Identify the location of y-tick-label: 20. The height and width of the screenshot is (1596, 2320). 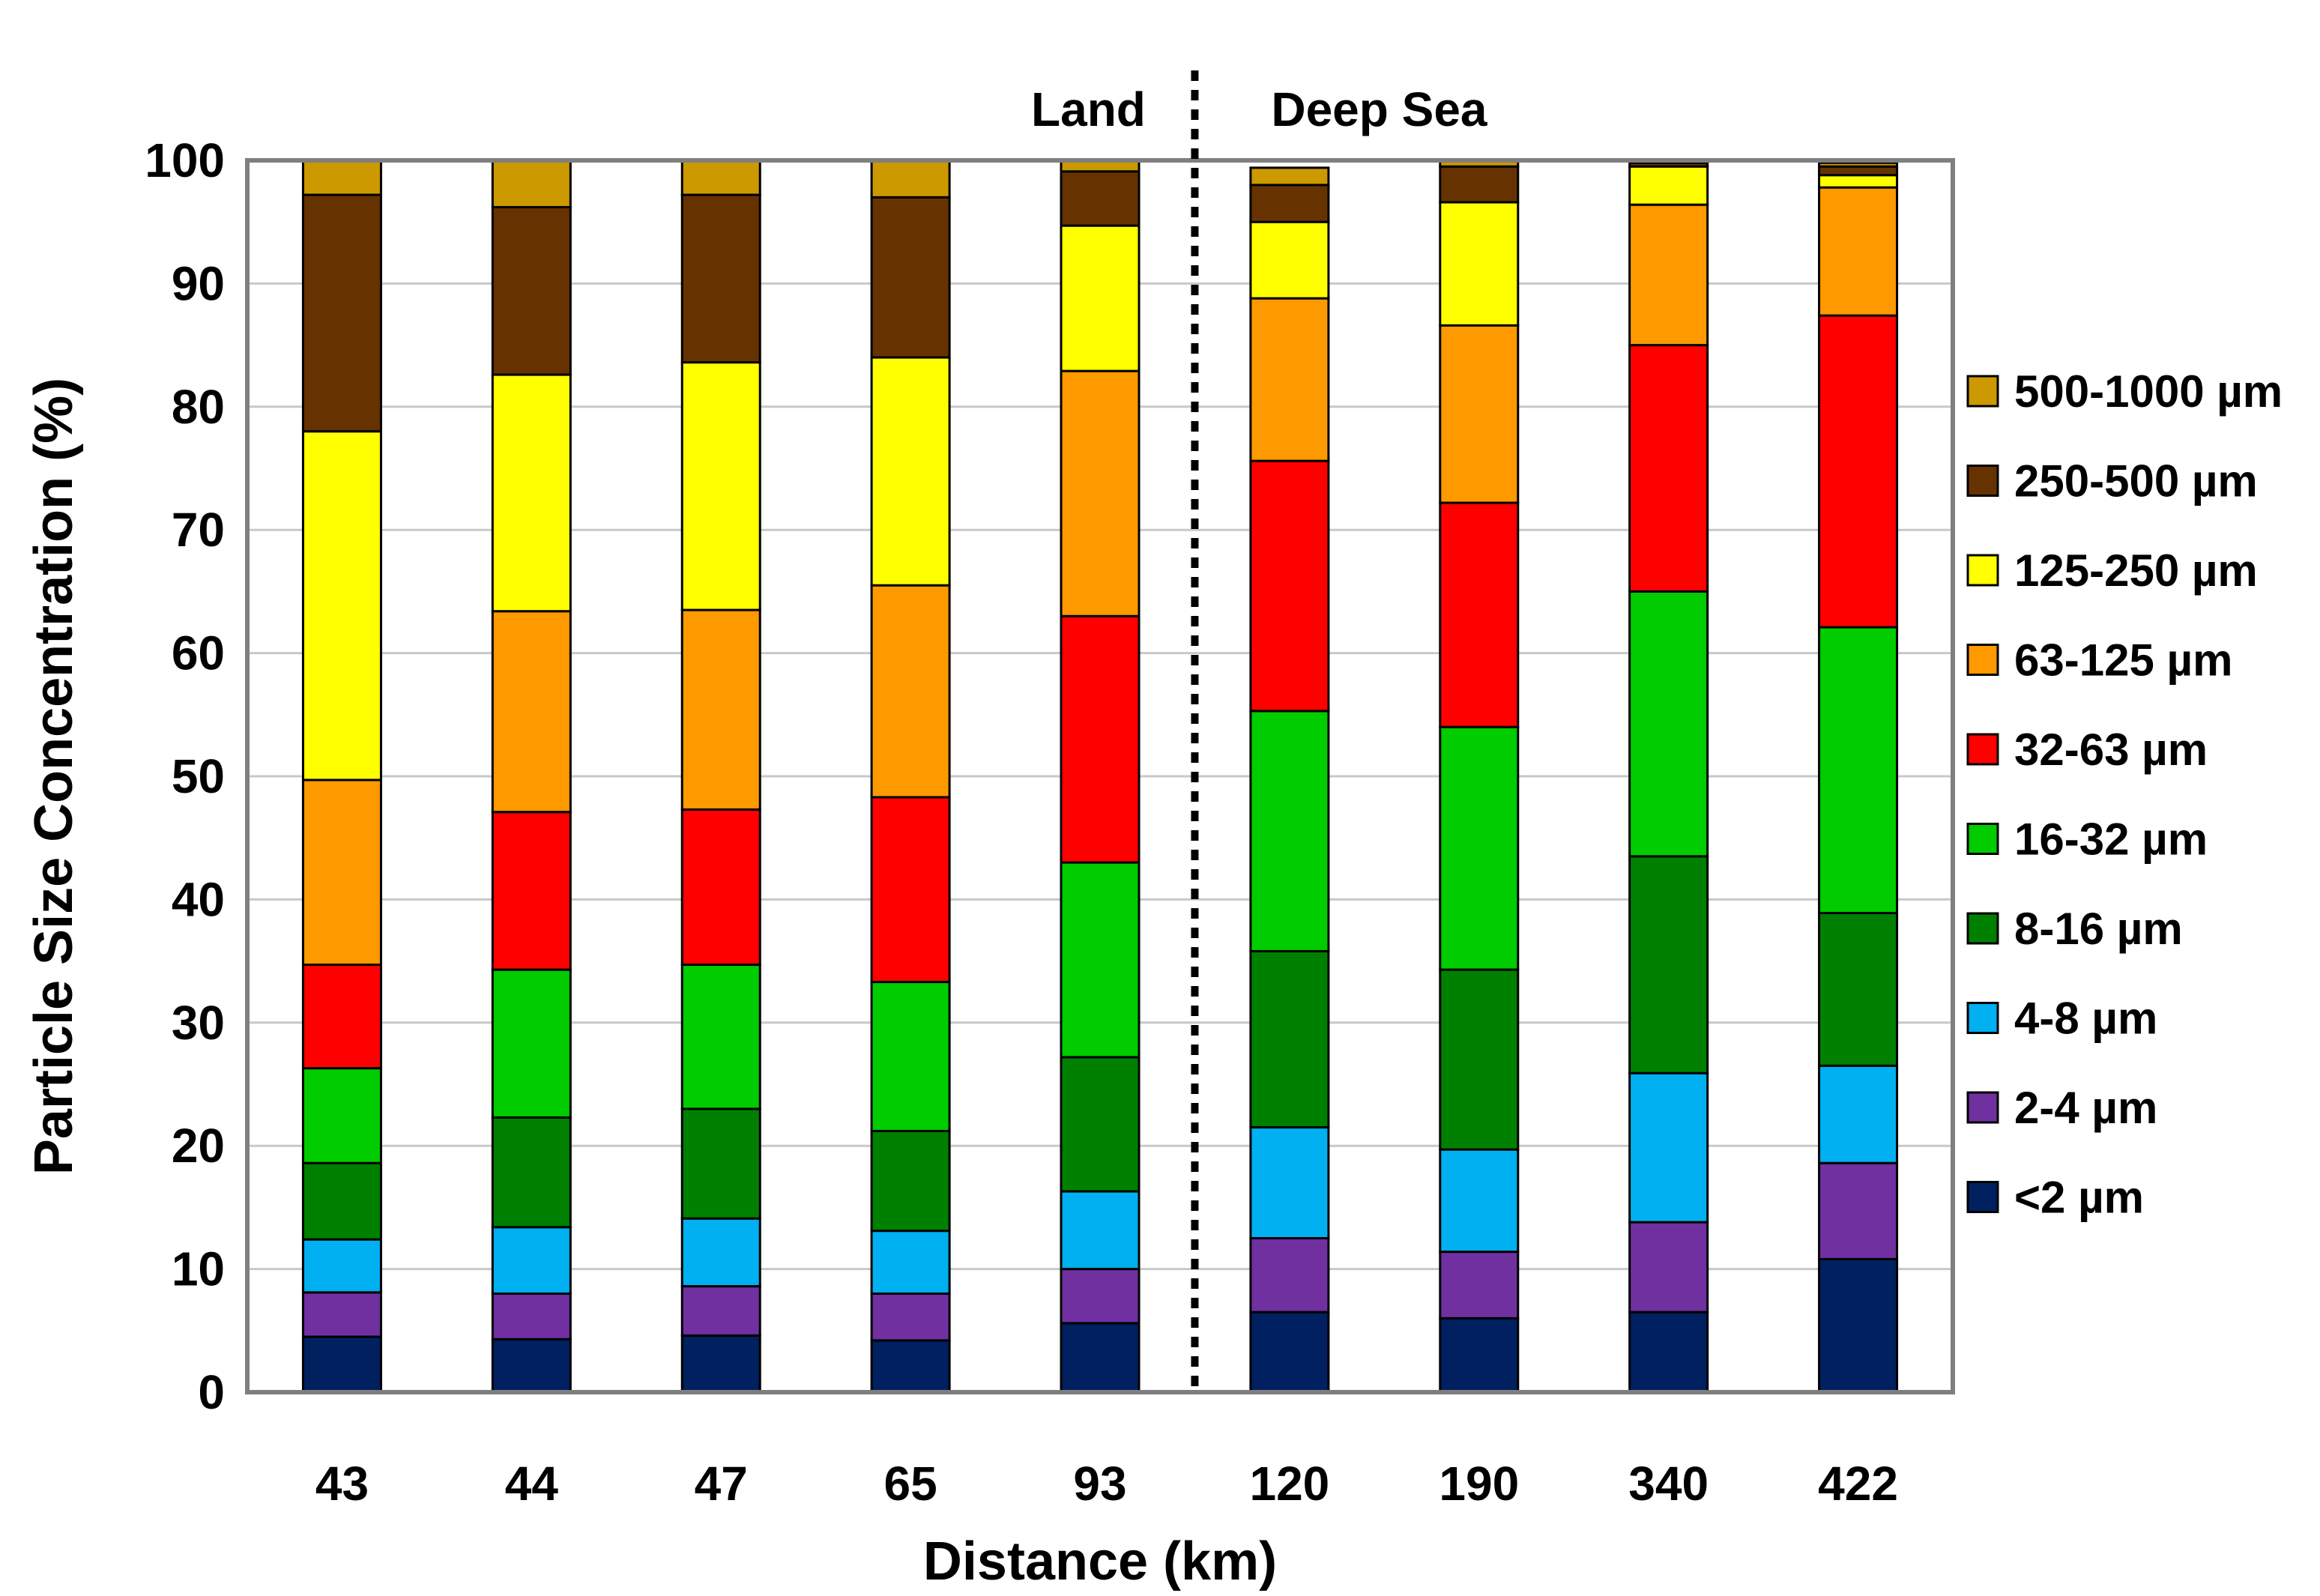
(198, 1146).